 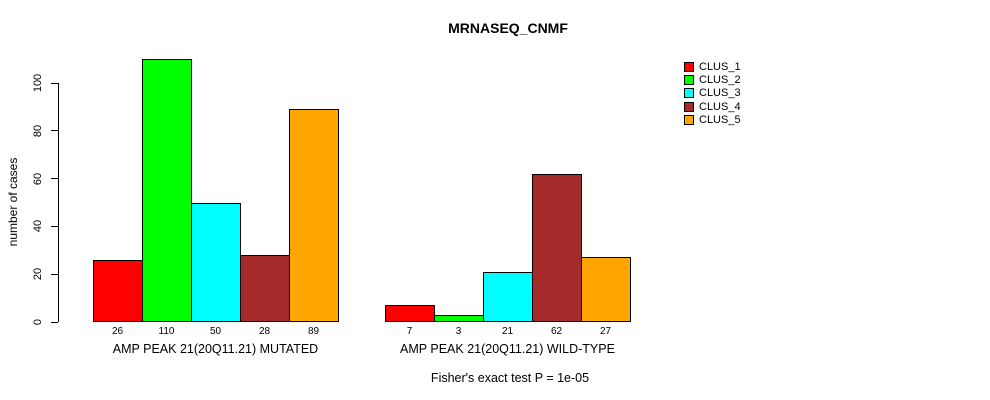 I want to click on y-tick-label: 80, so click(x=38, y=130).